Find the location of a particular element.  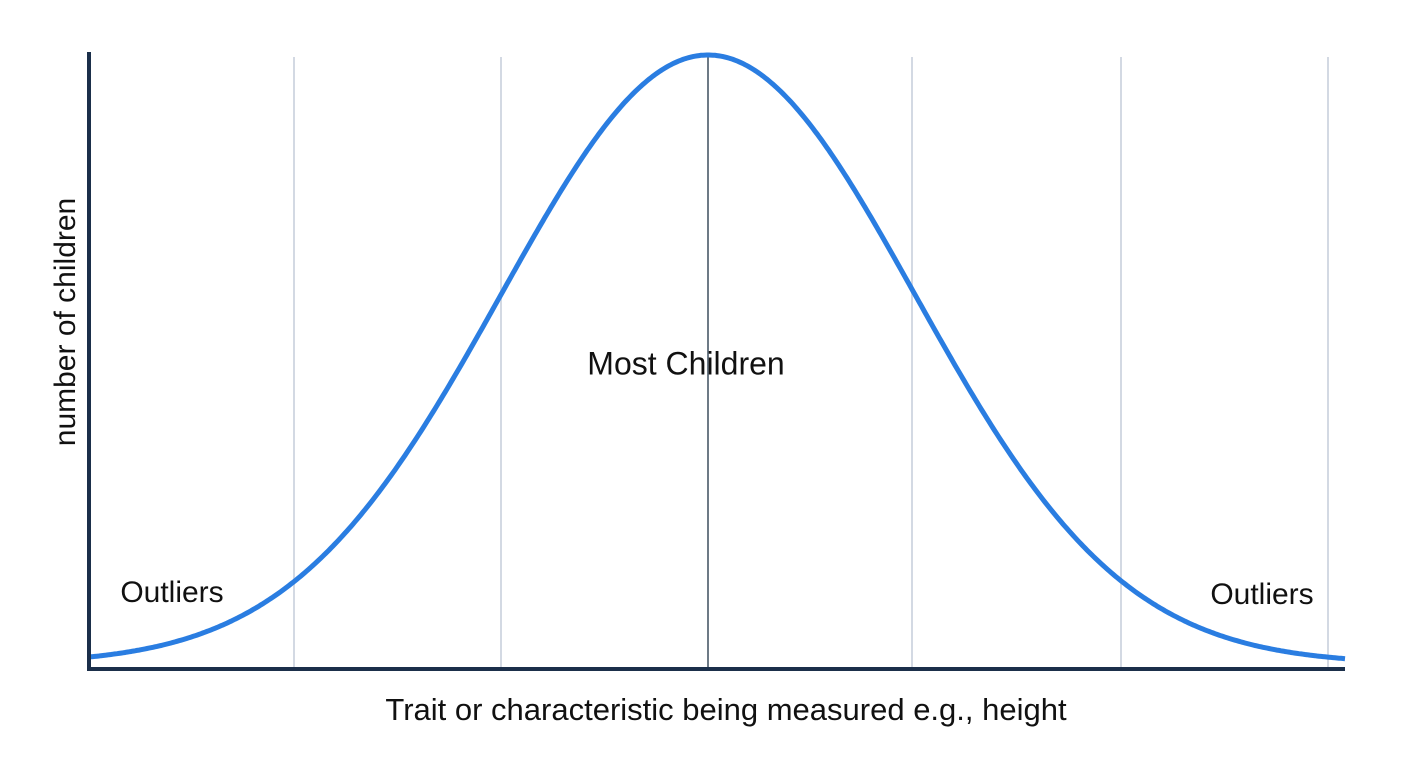

annotation: Most Children is located at coordinates (685, 363).